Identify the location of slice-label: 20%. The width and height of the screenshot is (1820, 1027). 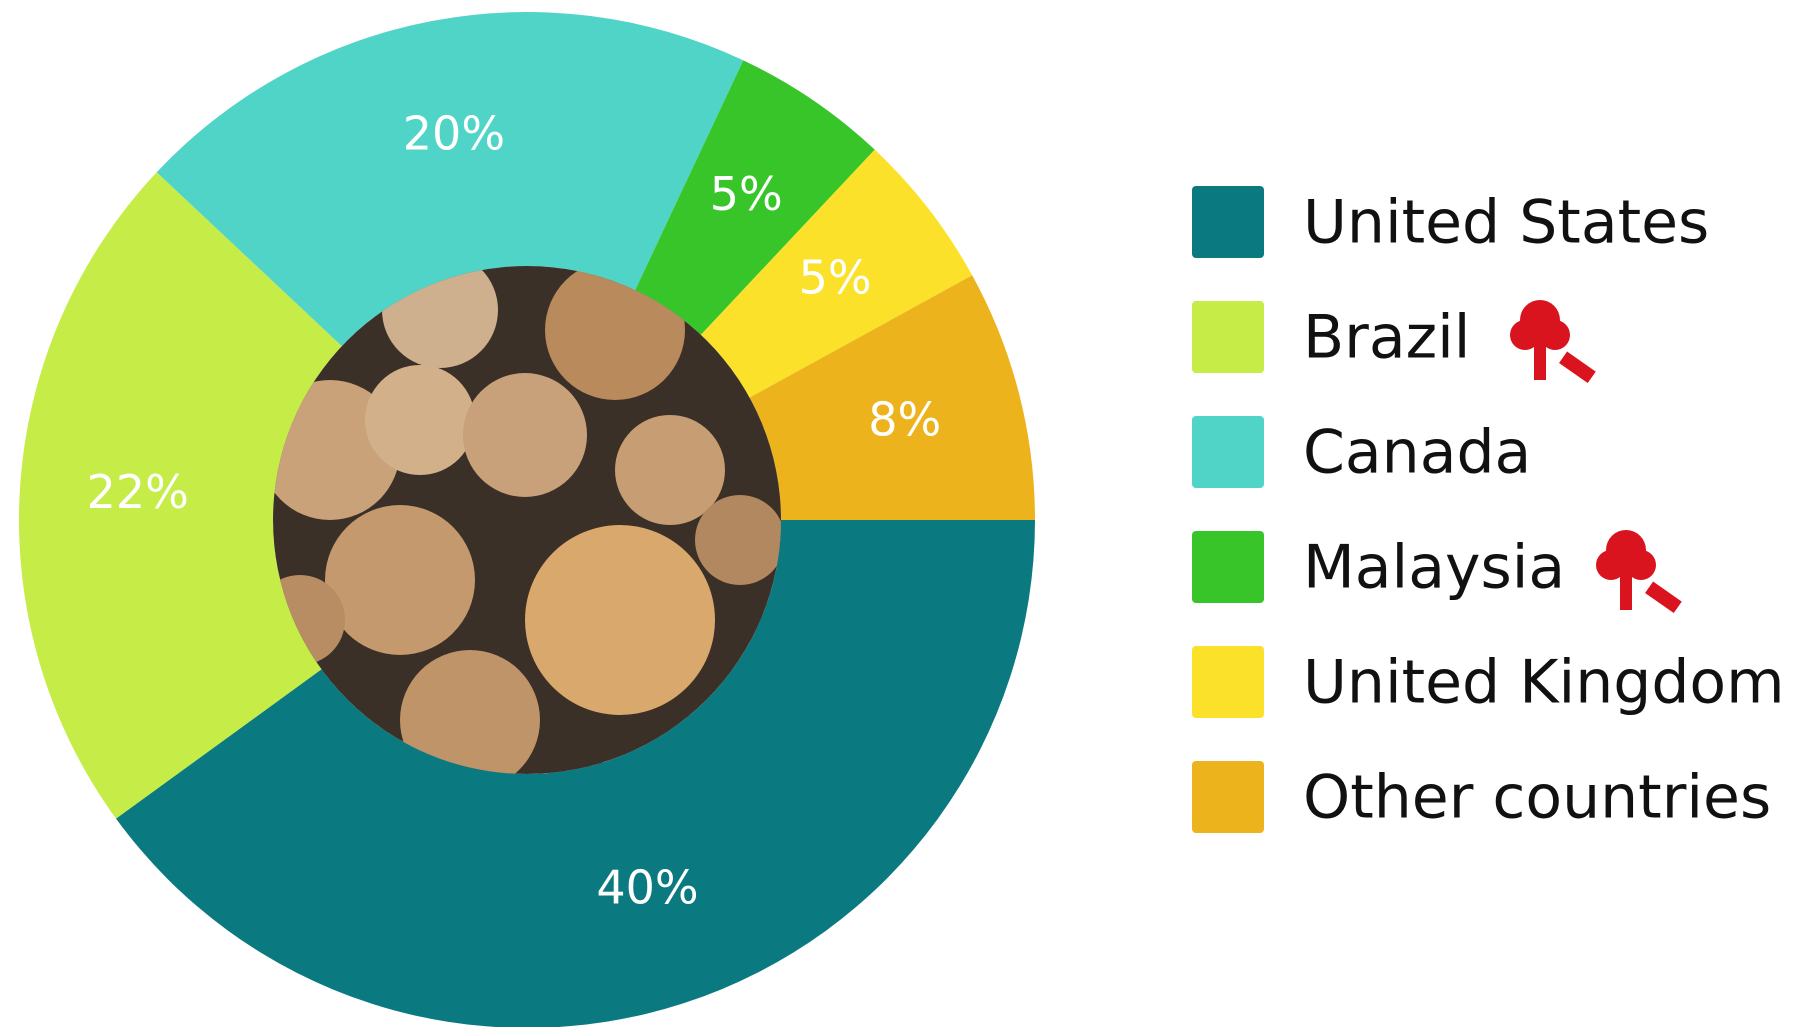
(454, 133).